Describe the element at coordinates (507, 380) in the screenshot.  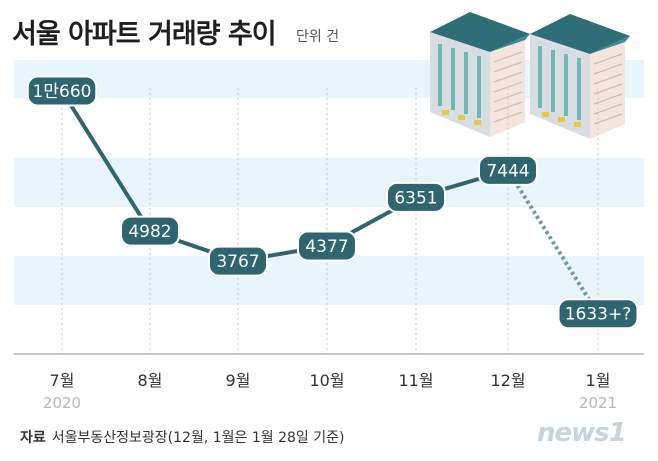
I see `x-tick-label: 12월` at that location.